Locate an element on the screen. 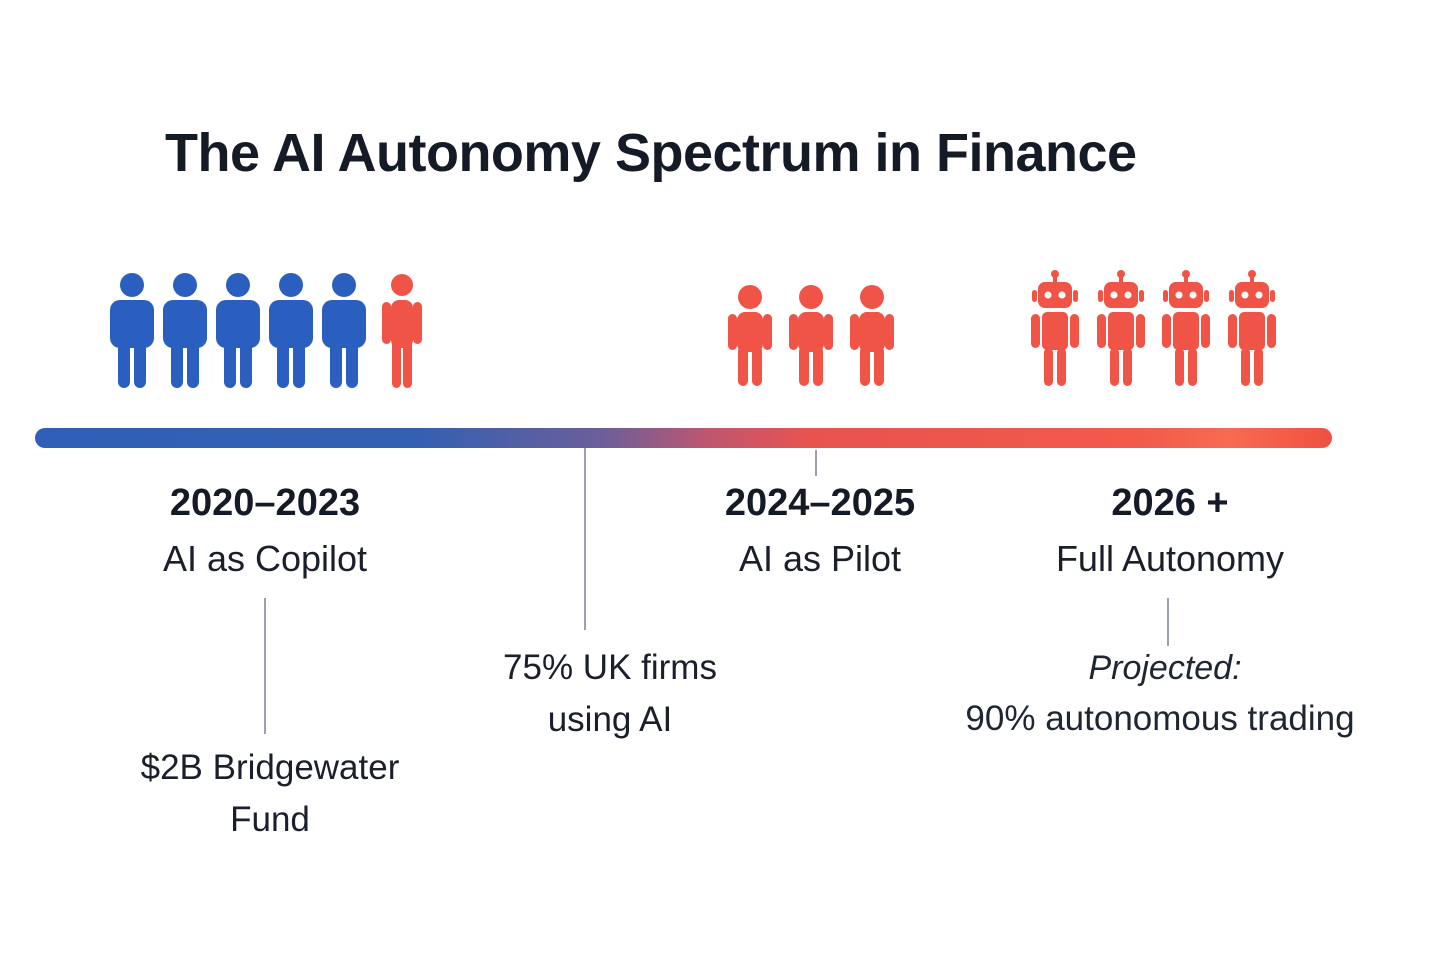 This screenshot has width=1456, height=971. pilot-years: 2024–2025 is located at coordinates (820, 503).